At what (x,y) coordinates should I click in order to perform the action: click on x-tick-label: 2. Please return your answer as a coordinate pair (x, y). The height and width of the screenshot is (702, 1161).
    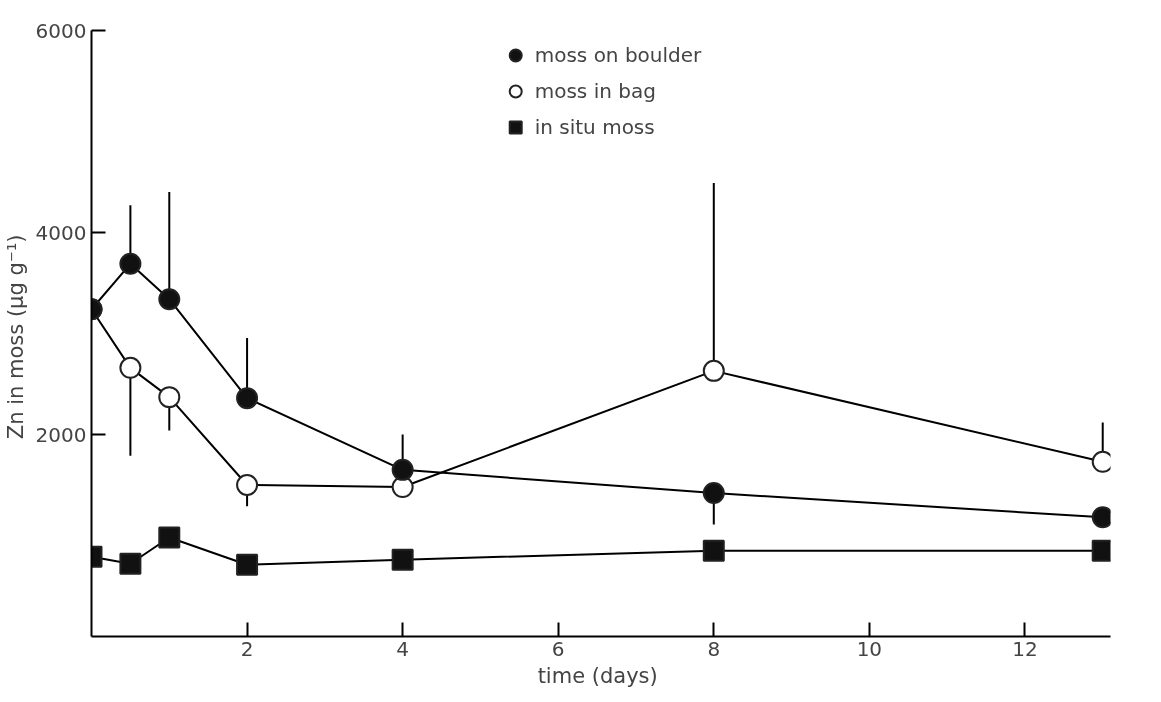
    Looking at the image, I should click on (247, 648).